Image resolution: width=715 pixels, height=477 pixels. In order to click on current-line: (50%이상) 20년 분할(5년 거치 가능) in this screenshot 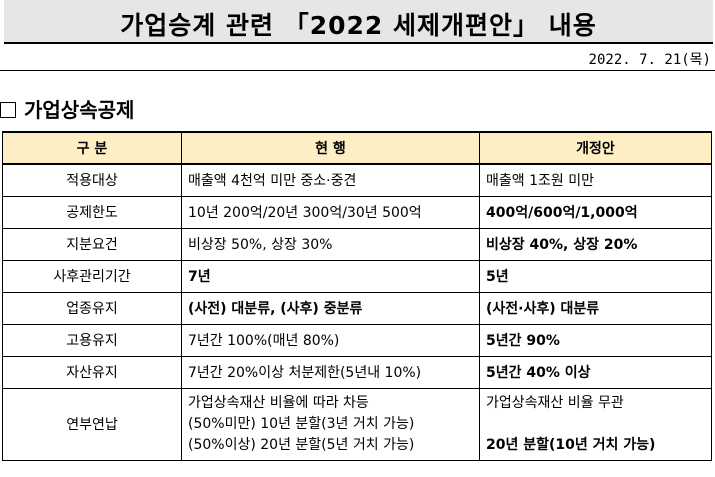, I will do `click(301, 444)`.